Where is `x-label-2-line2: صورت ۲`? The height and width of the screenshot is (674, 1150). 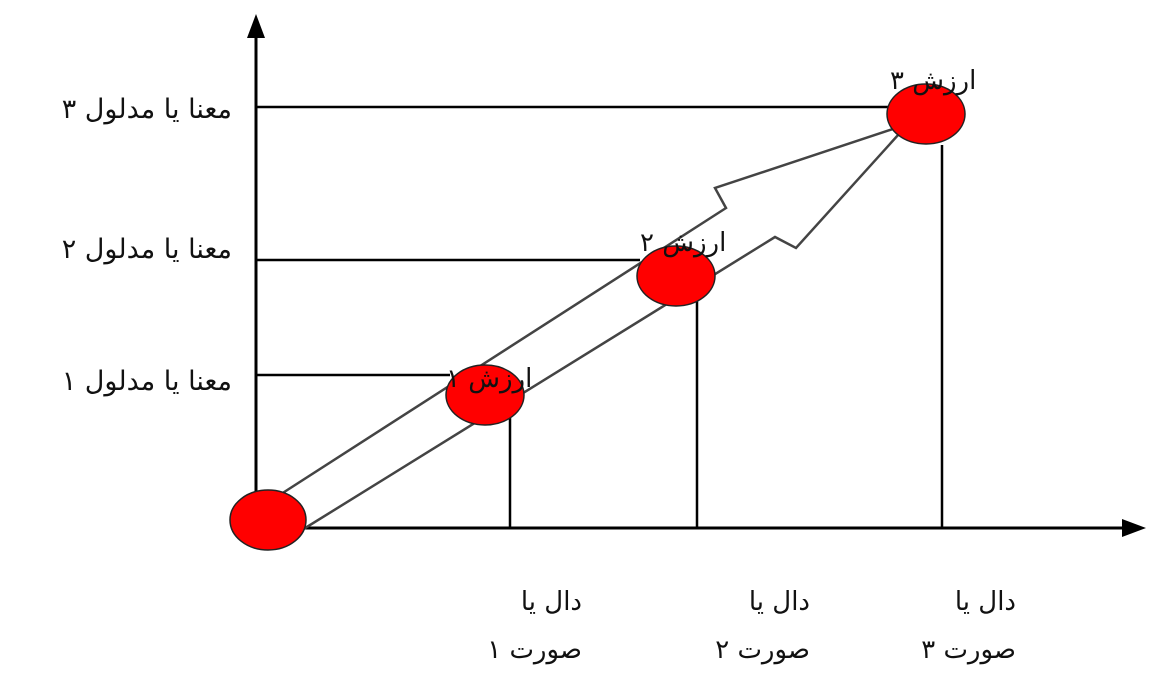
x-label-2-line2: صورت ۲ is located at coordinates (762, 650).